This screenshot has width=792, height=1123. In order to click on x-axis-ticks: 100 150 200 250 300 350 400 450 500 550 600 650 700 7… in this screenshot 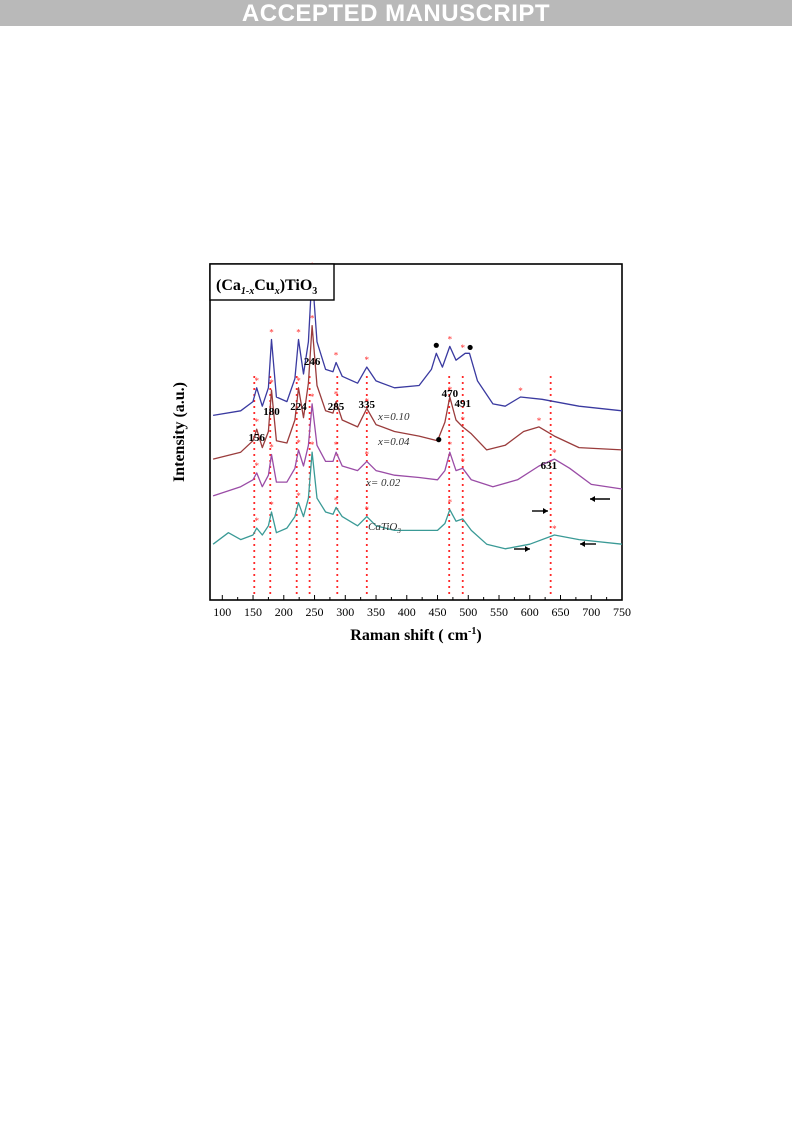, I will do `click(422, 607)`.